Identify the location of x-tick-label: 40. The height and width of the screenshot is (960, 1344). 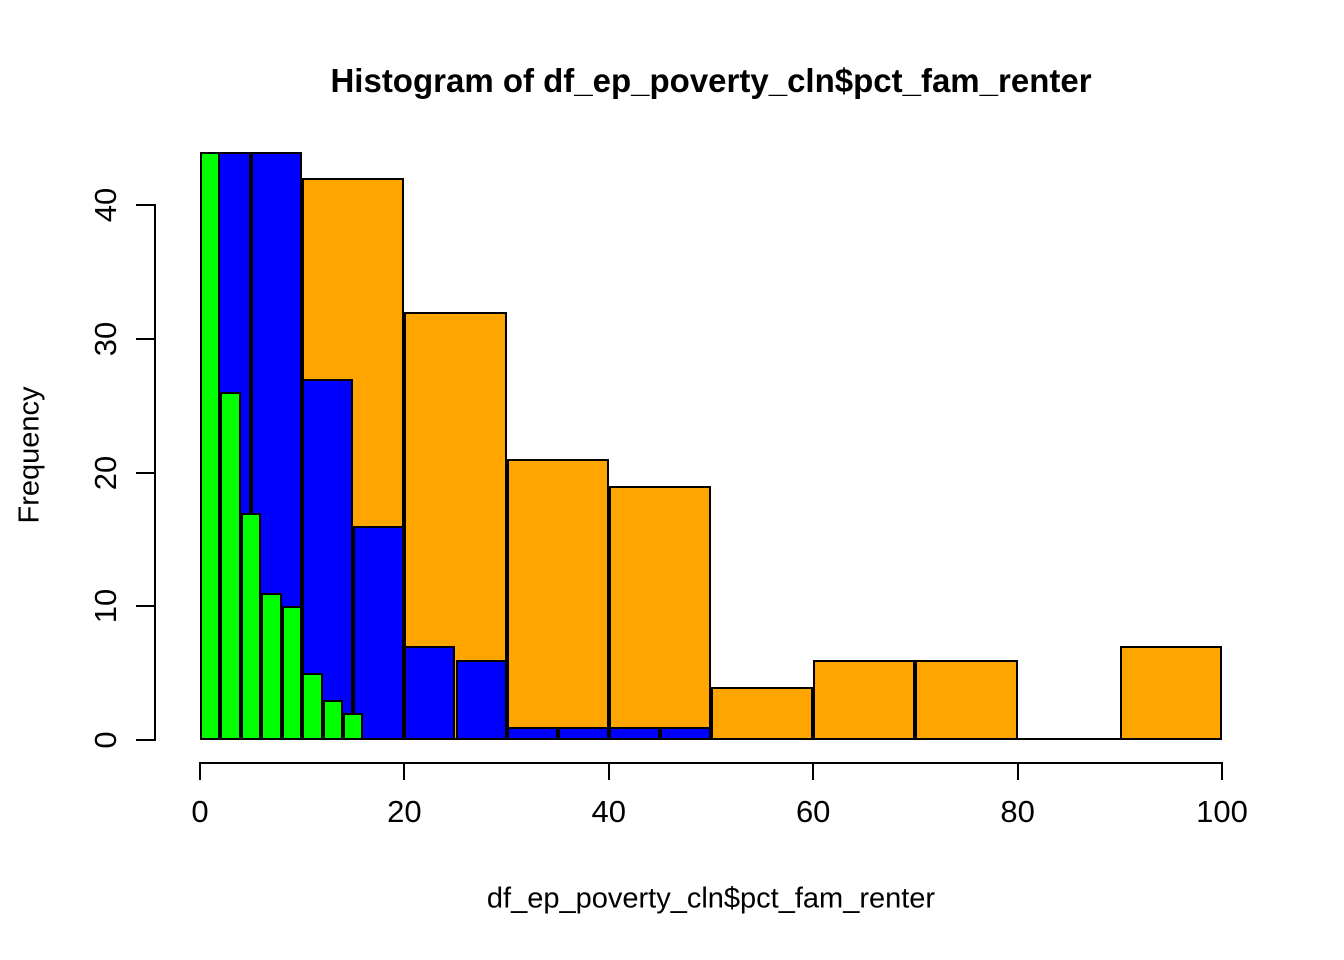
(609, 811).